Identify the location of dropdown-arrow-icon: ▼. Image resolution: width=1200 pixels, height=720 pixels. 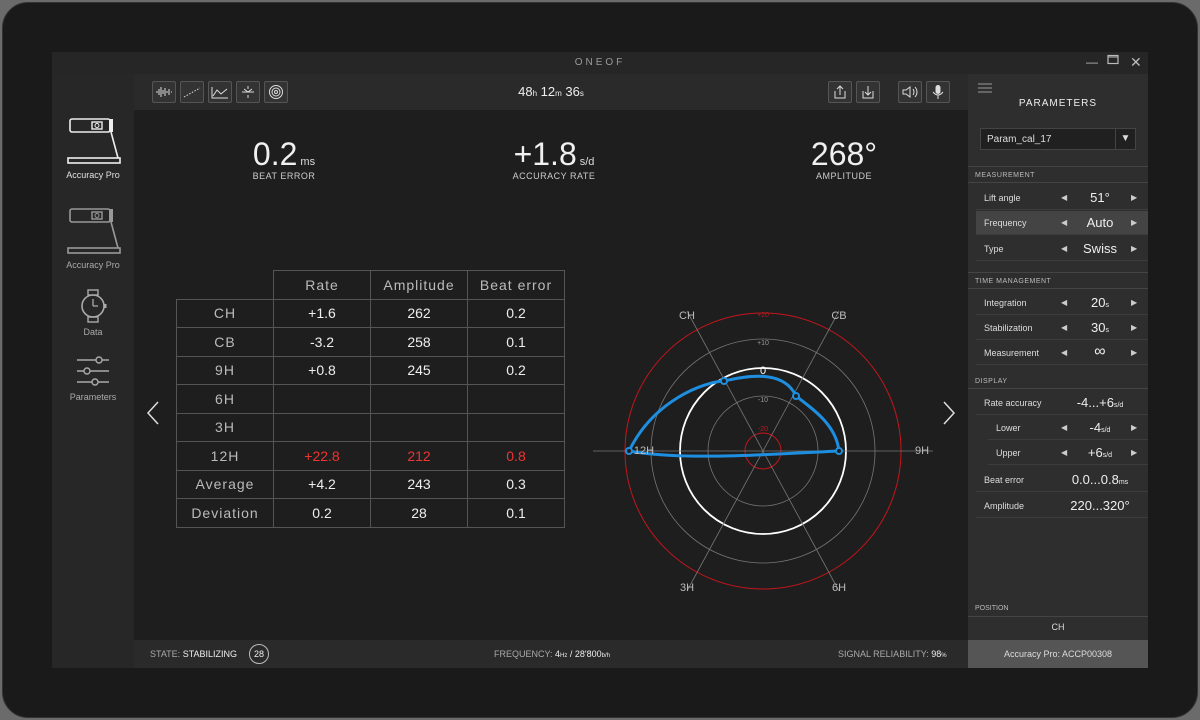
(1125, 139).